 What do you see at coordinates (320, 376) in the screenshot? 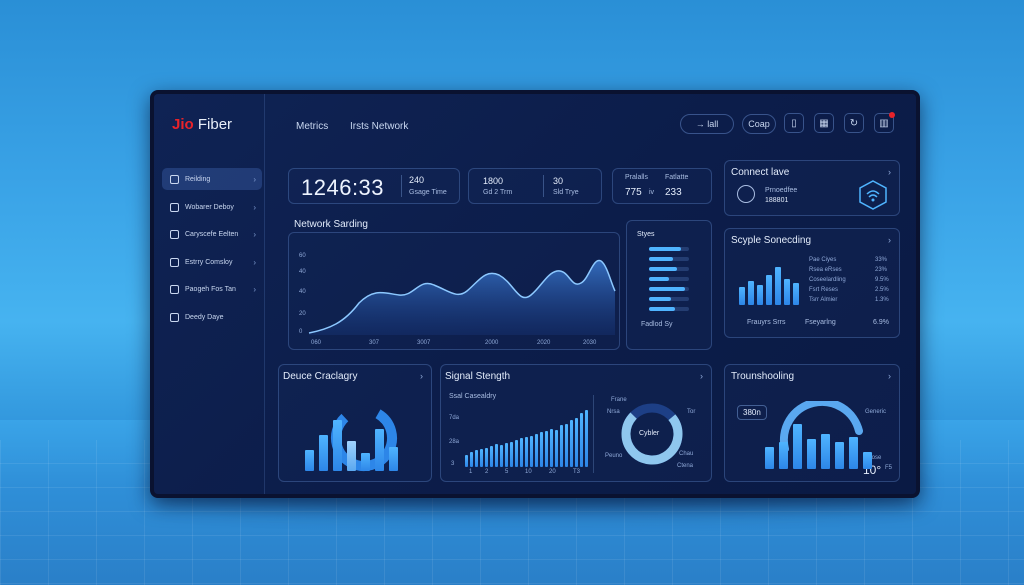
I see `device-title: Deuce Craclagry` at bounding box center [320, 376].